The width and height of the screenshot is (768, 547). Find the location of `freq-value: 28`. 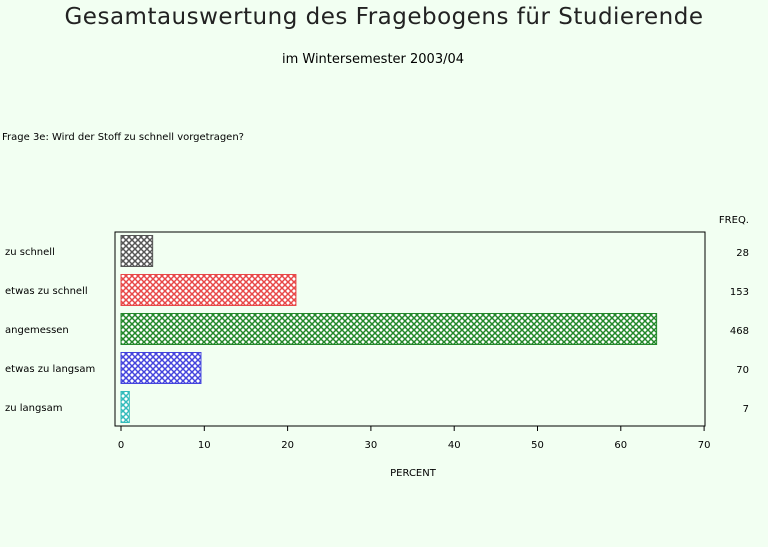

freq-value: 28 is located at coordinates (742, 253).